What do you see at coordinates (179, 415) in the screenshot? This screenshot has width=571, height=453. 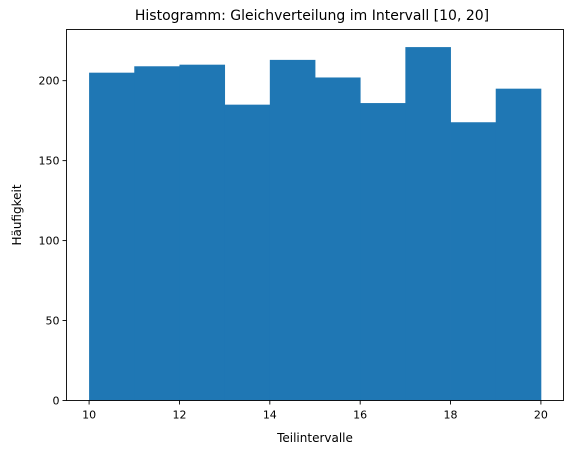 I see `x-tick-label: 12` at bounding box center [179, 415].